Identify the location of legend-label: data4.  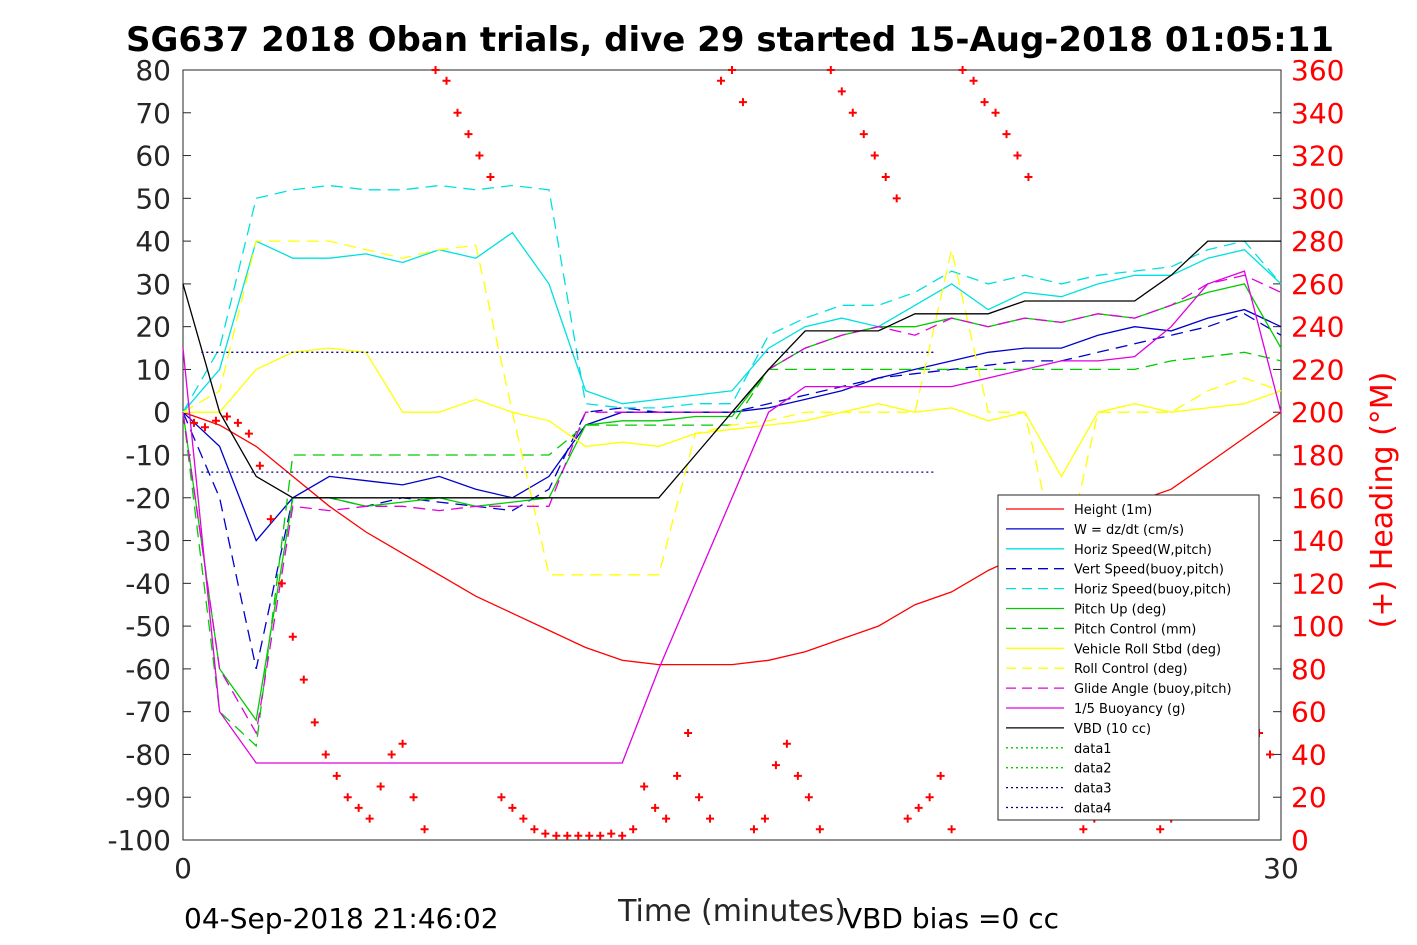
(1093, 809).